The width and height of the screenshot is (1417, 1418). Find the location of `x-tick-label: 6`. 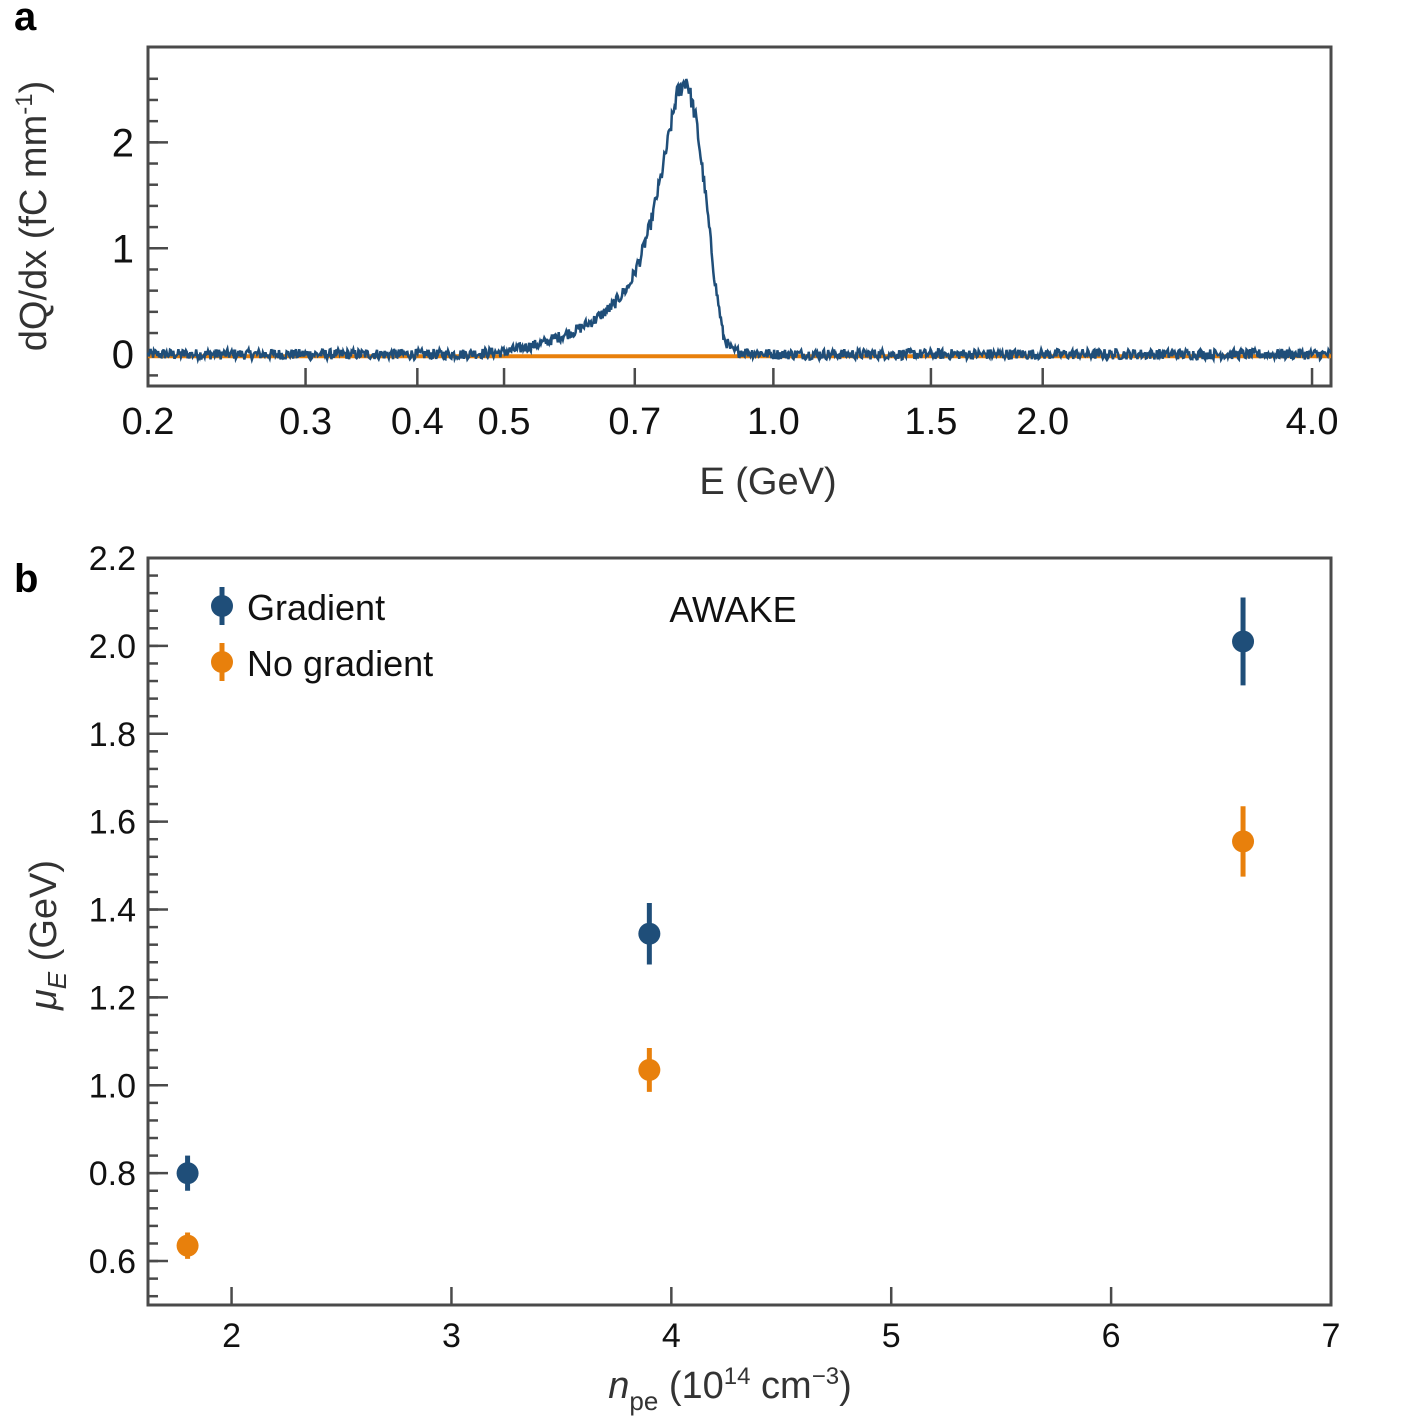

x-tick-label: 6 is located at coordinates (1111, 1336).